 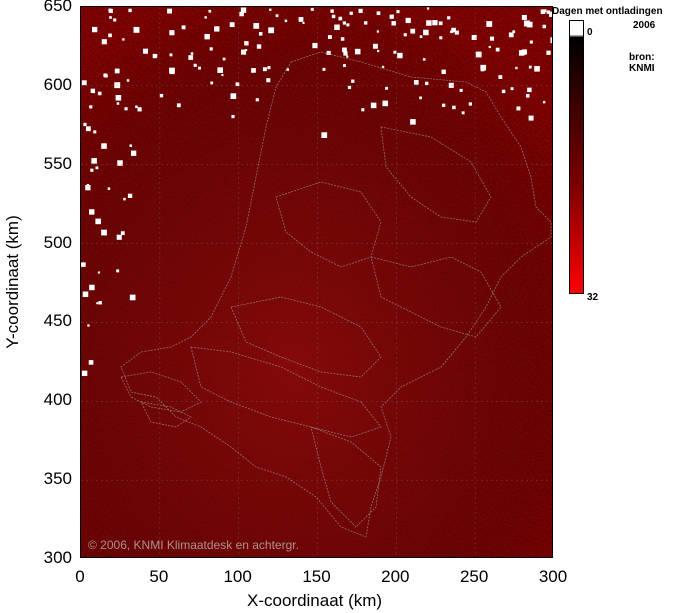 I want to click on x-tick-label: 150, so click(x=316, y=576).